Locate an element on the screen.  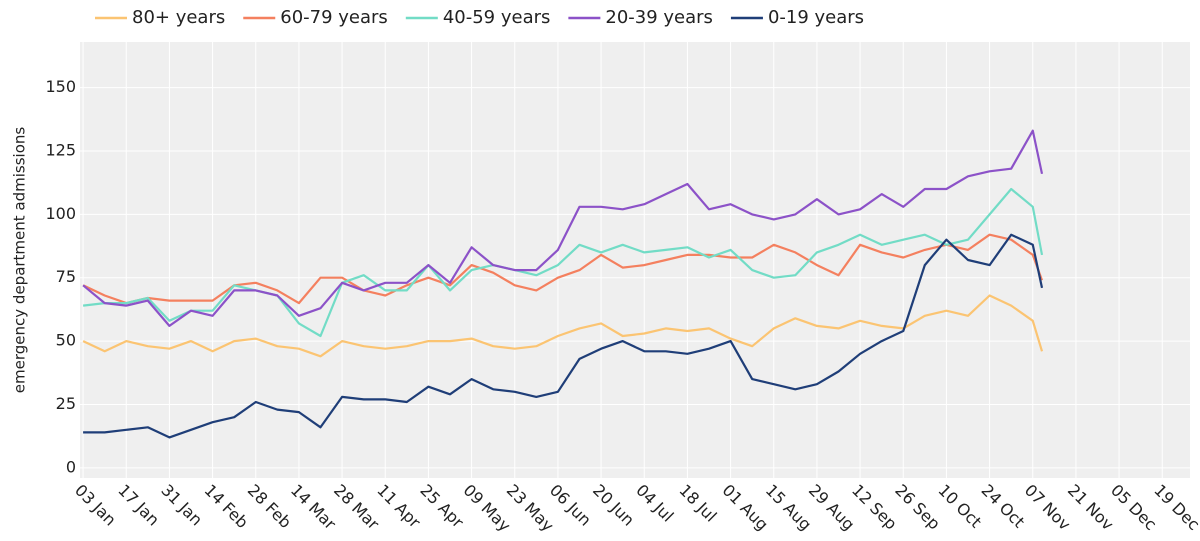
x-tick-label: 26 Sep is located at coordinates (917, 507).